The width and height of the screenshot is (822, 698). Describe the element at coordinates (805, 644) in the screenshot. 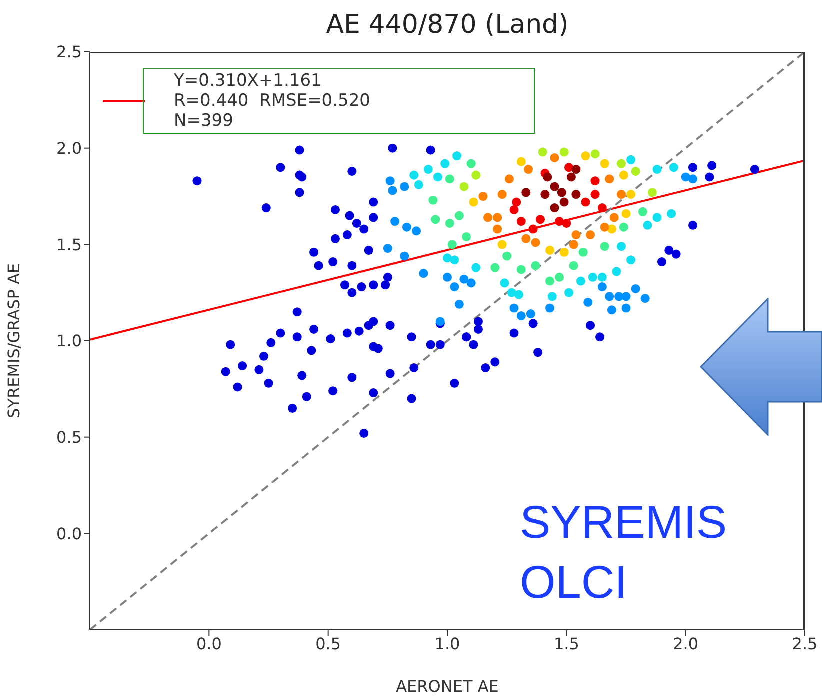

I see `x-tick-label: 2.5` at that location.